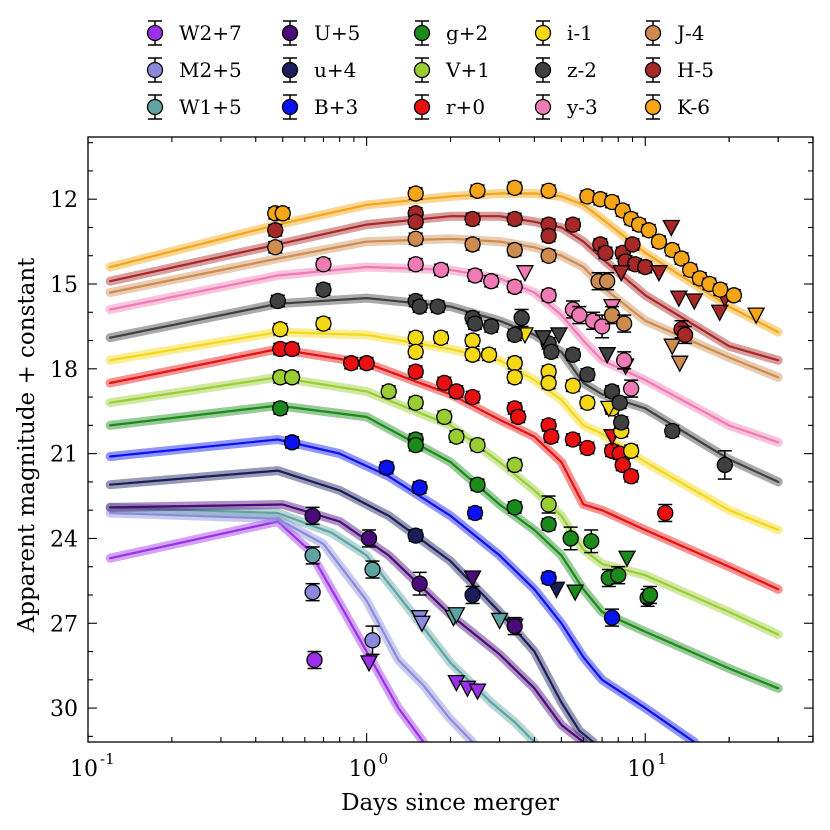 This screenshot has height=830, width=830. I want to click on legend-label: H-5, so click(695, 70).